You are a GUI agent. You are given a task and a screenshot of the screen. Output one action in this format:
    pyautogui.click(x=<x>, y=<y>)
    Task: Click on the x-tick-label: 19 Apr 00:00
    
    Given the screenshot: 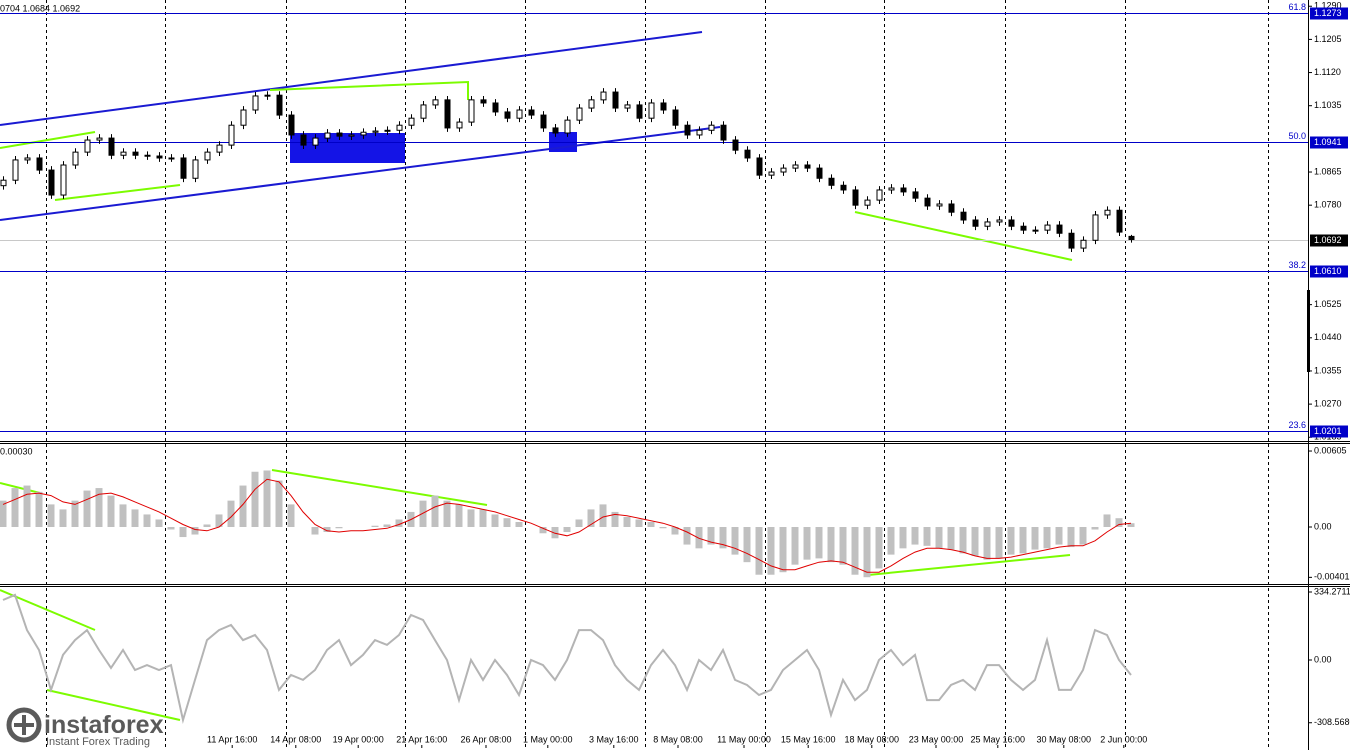 What is the action you would take?
    pyautogui.click(x=358, y=739)
    